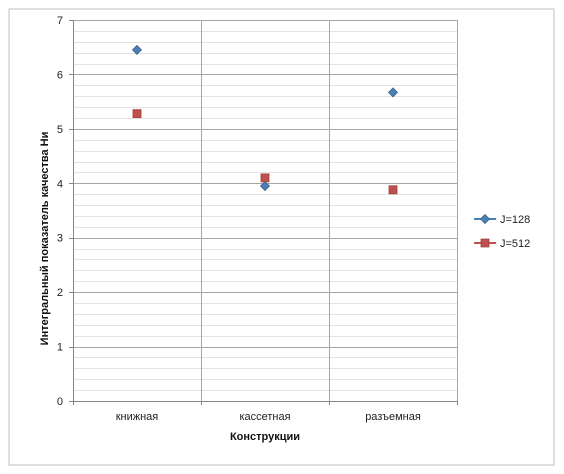 This screenshot has height=474, width=564. I want to click on legend-item-j128: J=128, so click(502, 219).